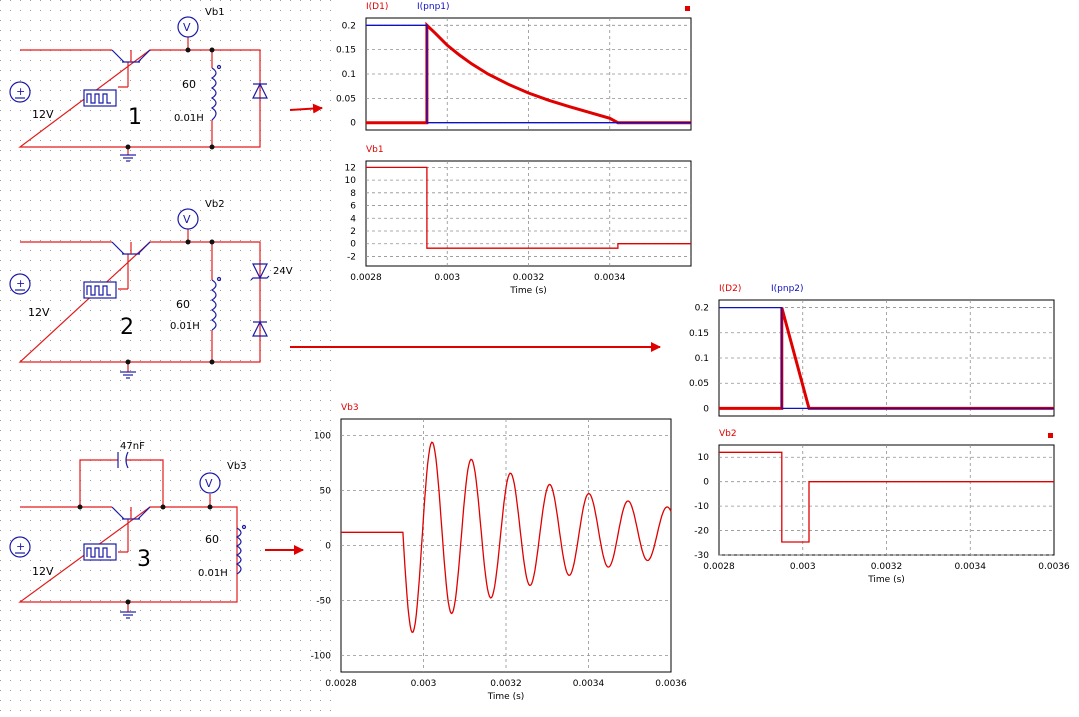  I want to click on y-tick-label: 6, so click(353, 207).